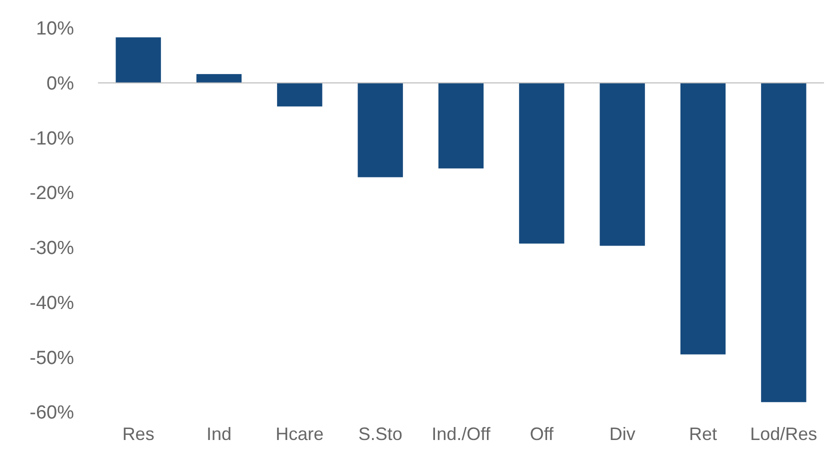  I want to click on x-tick-label: Ret, so click(703, 434).